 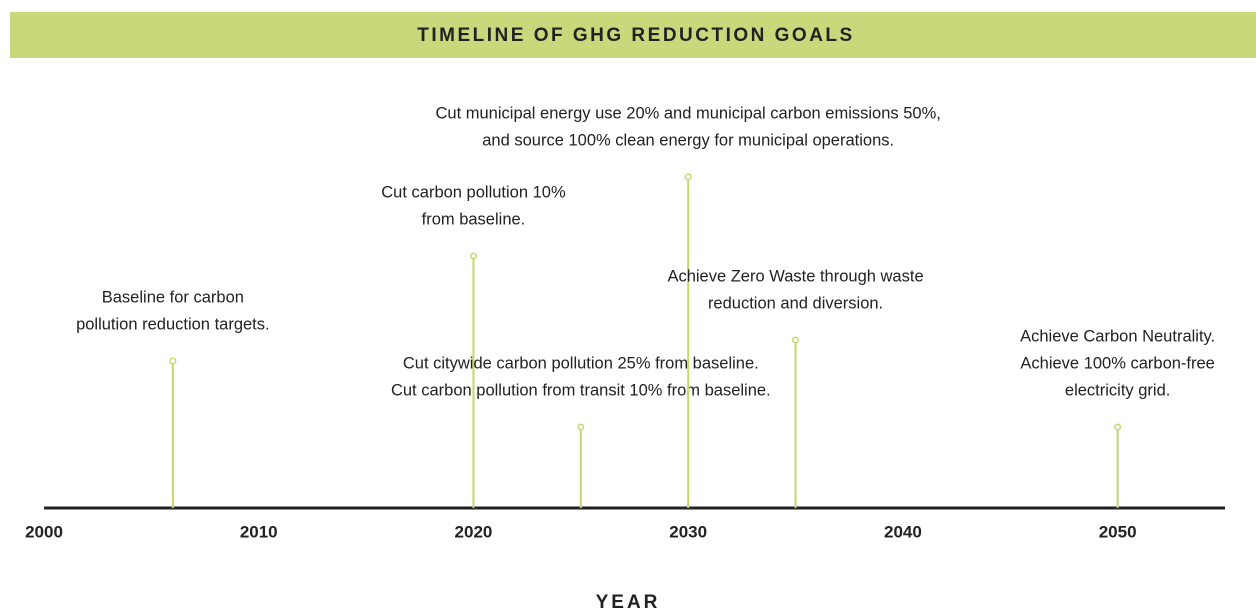 I want to click on event-label: Achieve Zero Waste through waste, so click(x=795, y=276).